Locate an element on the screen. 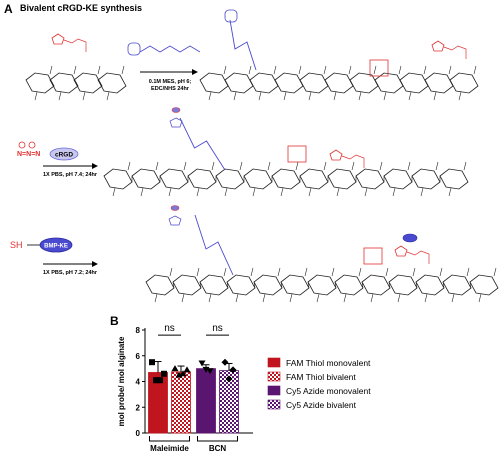  panel-b-label: B is located at coordinates (114, 321).